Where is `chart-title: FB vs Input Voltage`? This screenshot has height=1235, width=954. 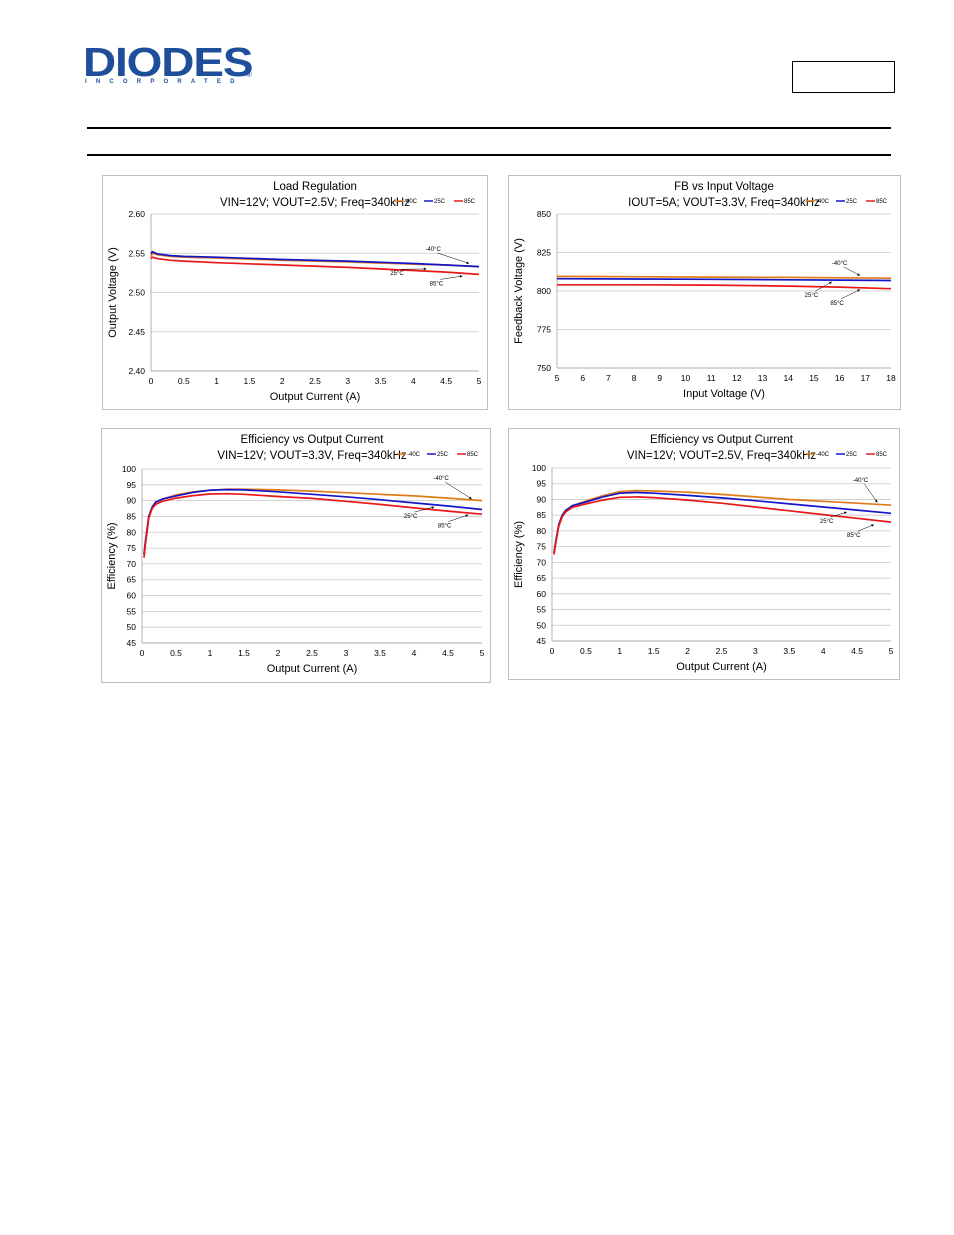 chart-title: FB vs Input Voltage is located at coordinates (724, 187).